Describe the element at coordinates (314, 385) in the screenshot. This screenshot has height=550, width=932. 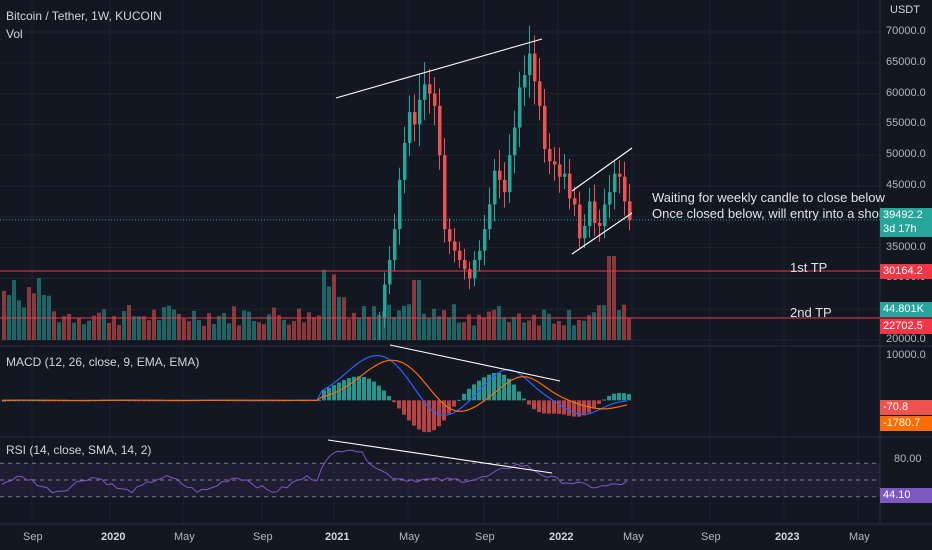
I see `signal-line` at that location.